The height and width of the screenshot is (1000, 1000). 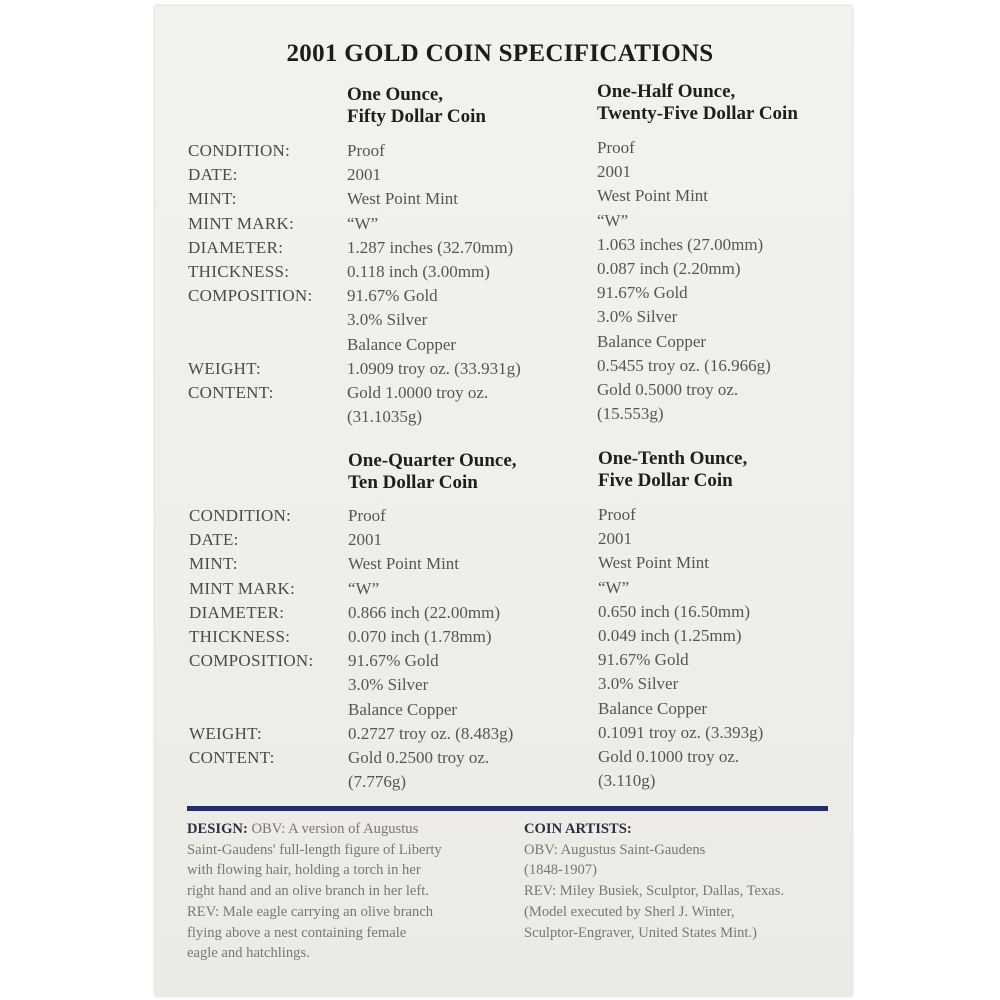 I want to click on value: Gold 0.5000 troy oz., so click(x=668, y=389).